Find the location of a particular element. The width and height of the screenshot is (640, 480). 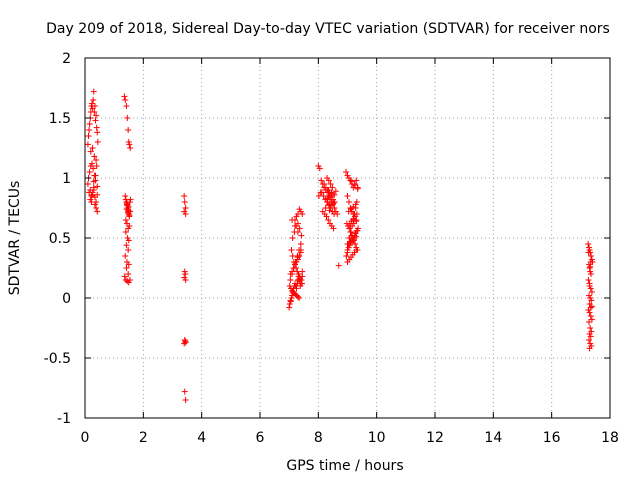

x-tick-label: 16 is located at coordinates (552, 438).